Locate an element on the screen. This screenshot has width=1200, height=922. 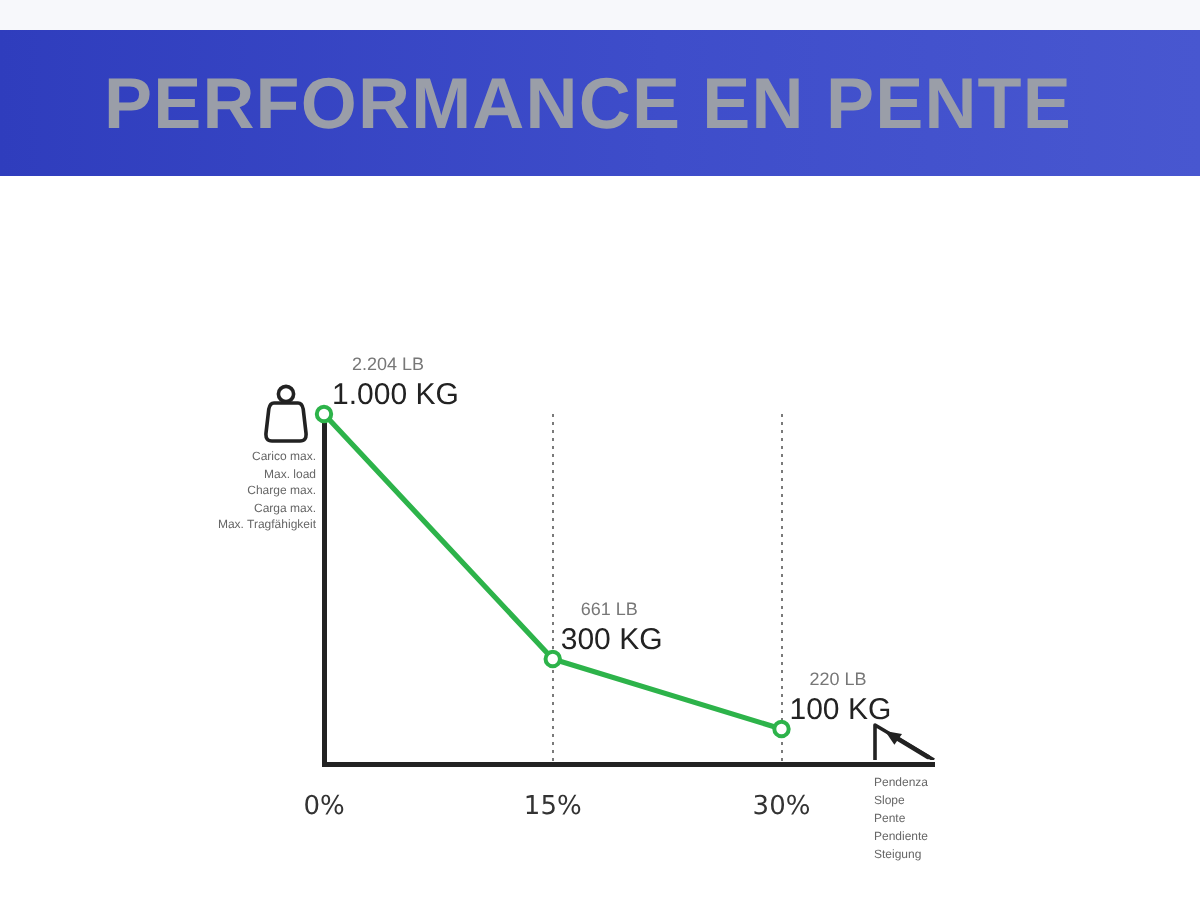
data-label: 300 KG is located at coordinates (611, 640).